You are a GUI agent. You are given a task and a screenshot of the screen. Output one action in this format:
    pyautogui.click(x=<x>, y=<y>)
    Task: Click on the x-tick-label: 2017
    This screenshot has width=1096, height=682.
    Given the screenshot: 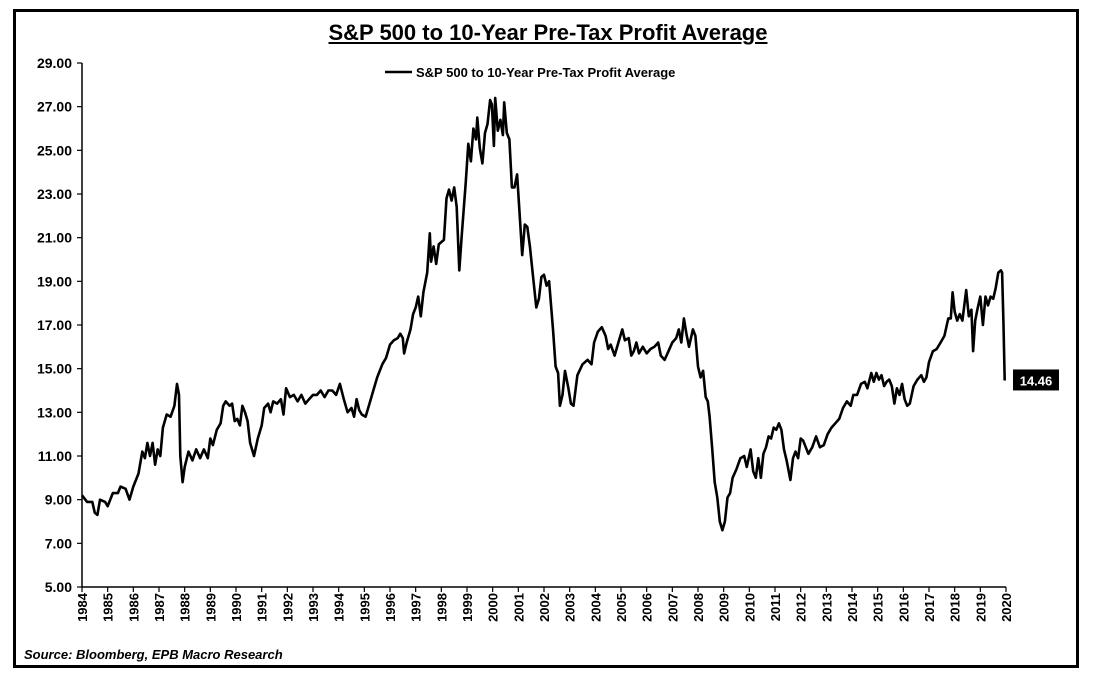 What is the action you would take?
    pyautogui.click(x=929, y=607)
    